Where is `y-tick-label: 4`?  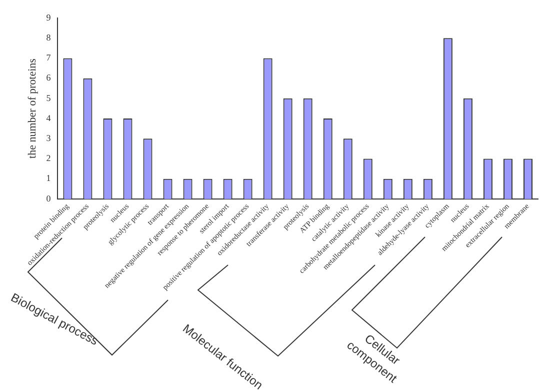
y-tick-label: 4 is located at coordinates (49, 117).